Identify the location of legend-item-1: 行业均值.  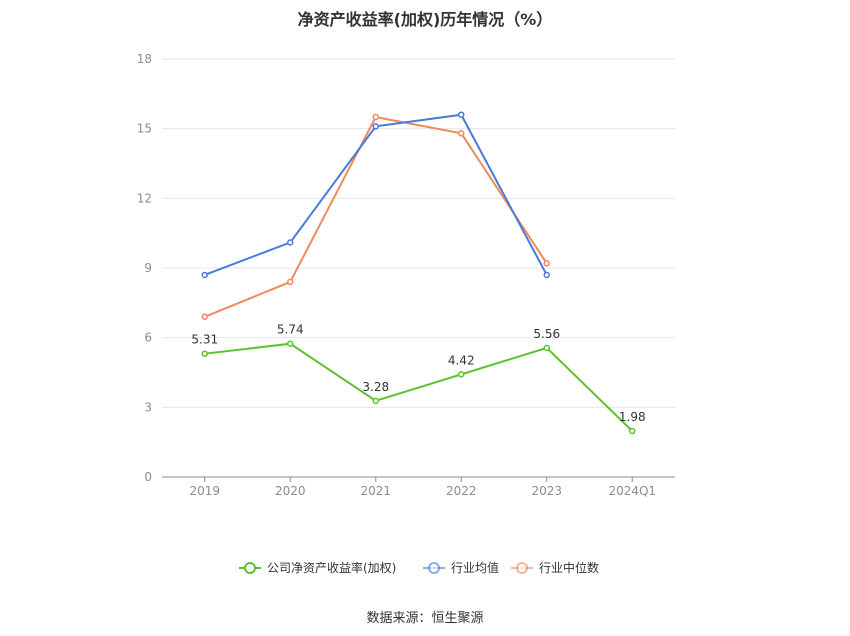
(461, 567).